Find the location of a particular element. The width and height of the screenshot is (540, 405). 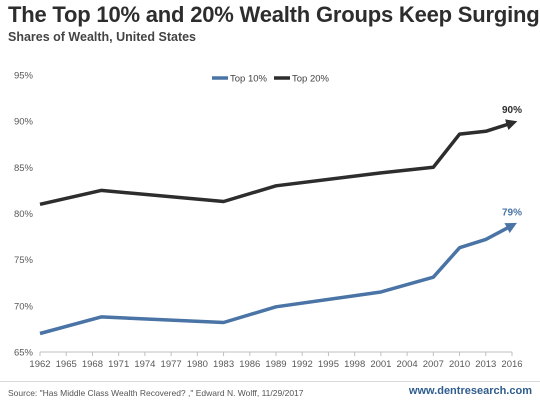

x-tick-label: 1992 is located at coordinates (302, 364).